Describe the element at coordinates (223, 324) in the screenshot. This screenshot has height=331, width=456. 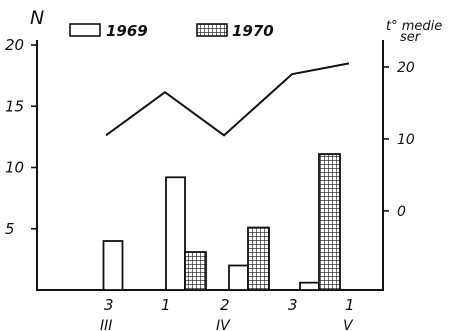
I see `month-label: IV` at that location.